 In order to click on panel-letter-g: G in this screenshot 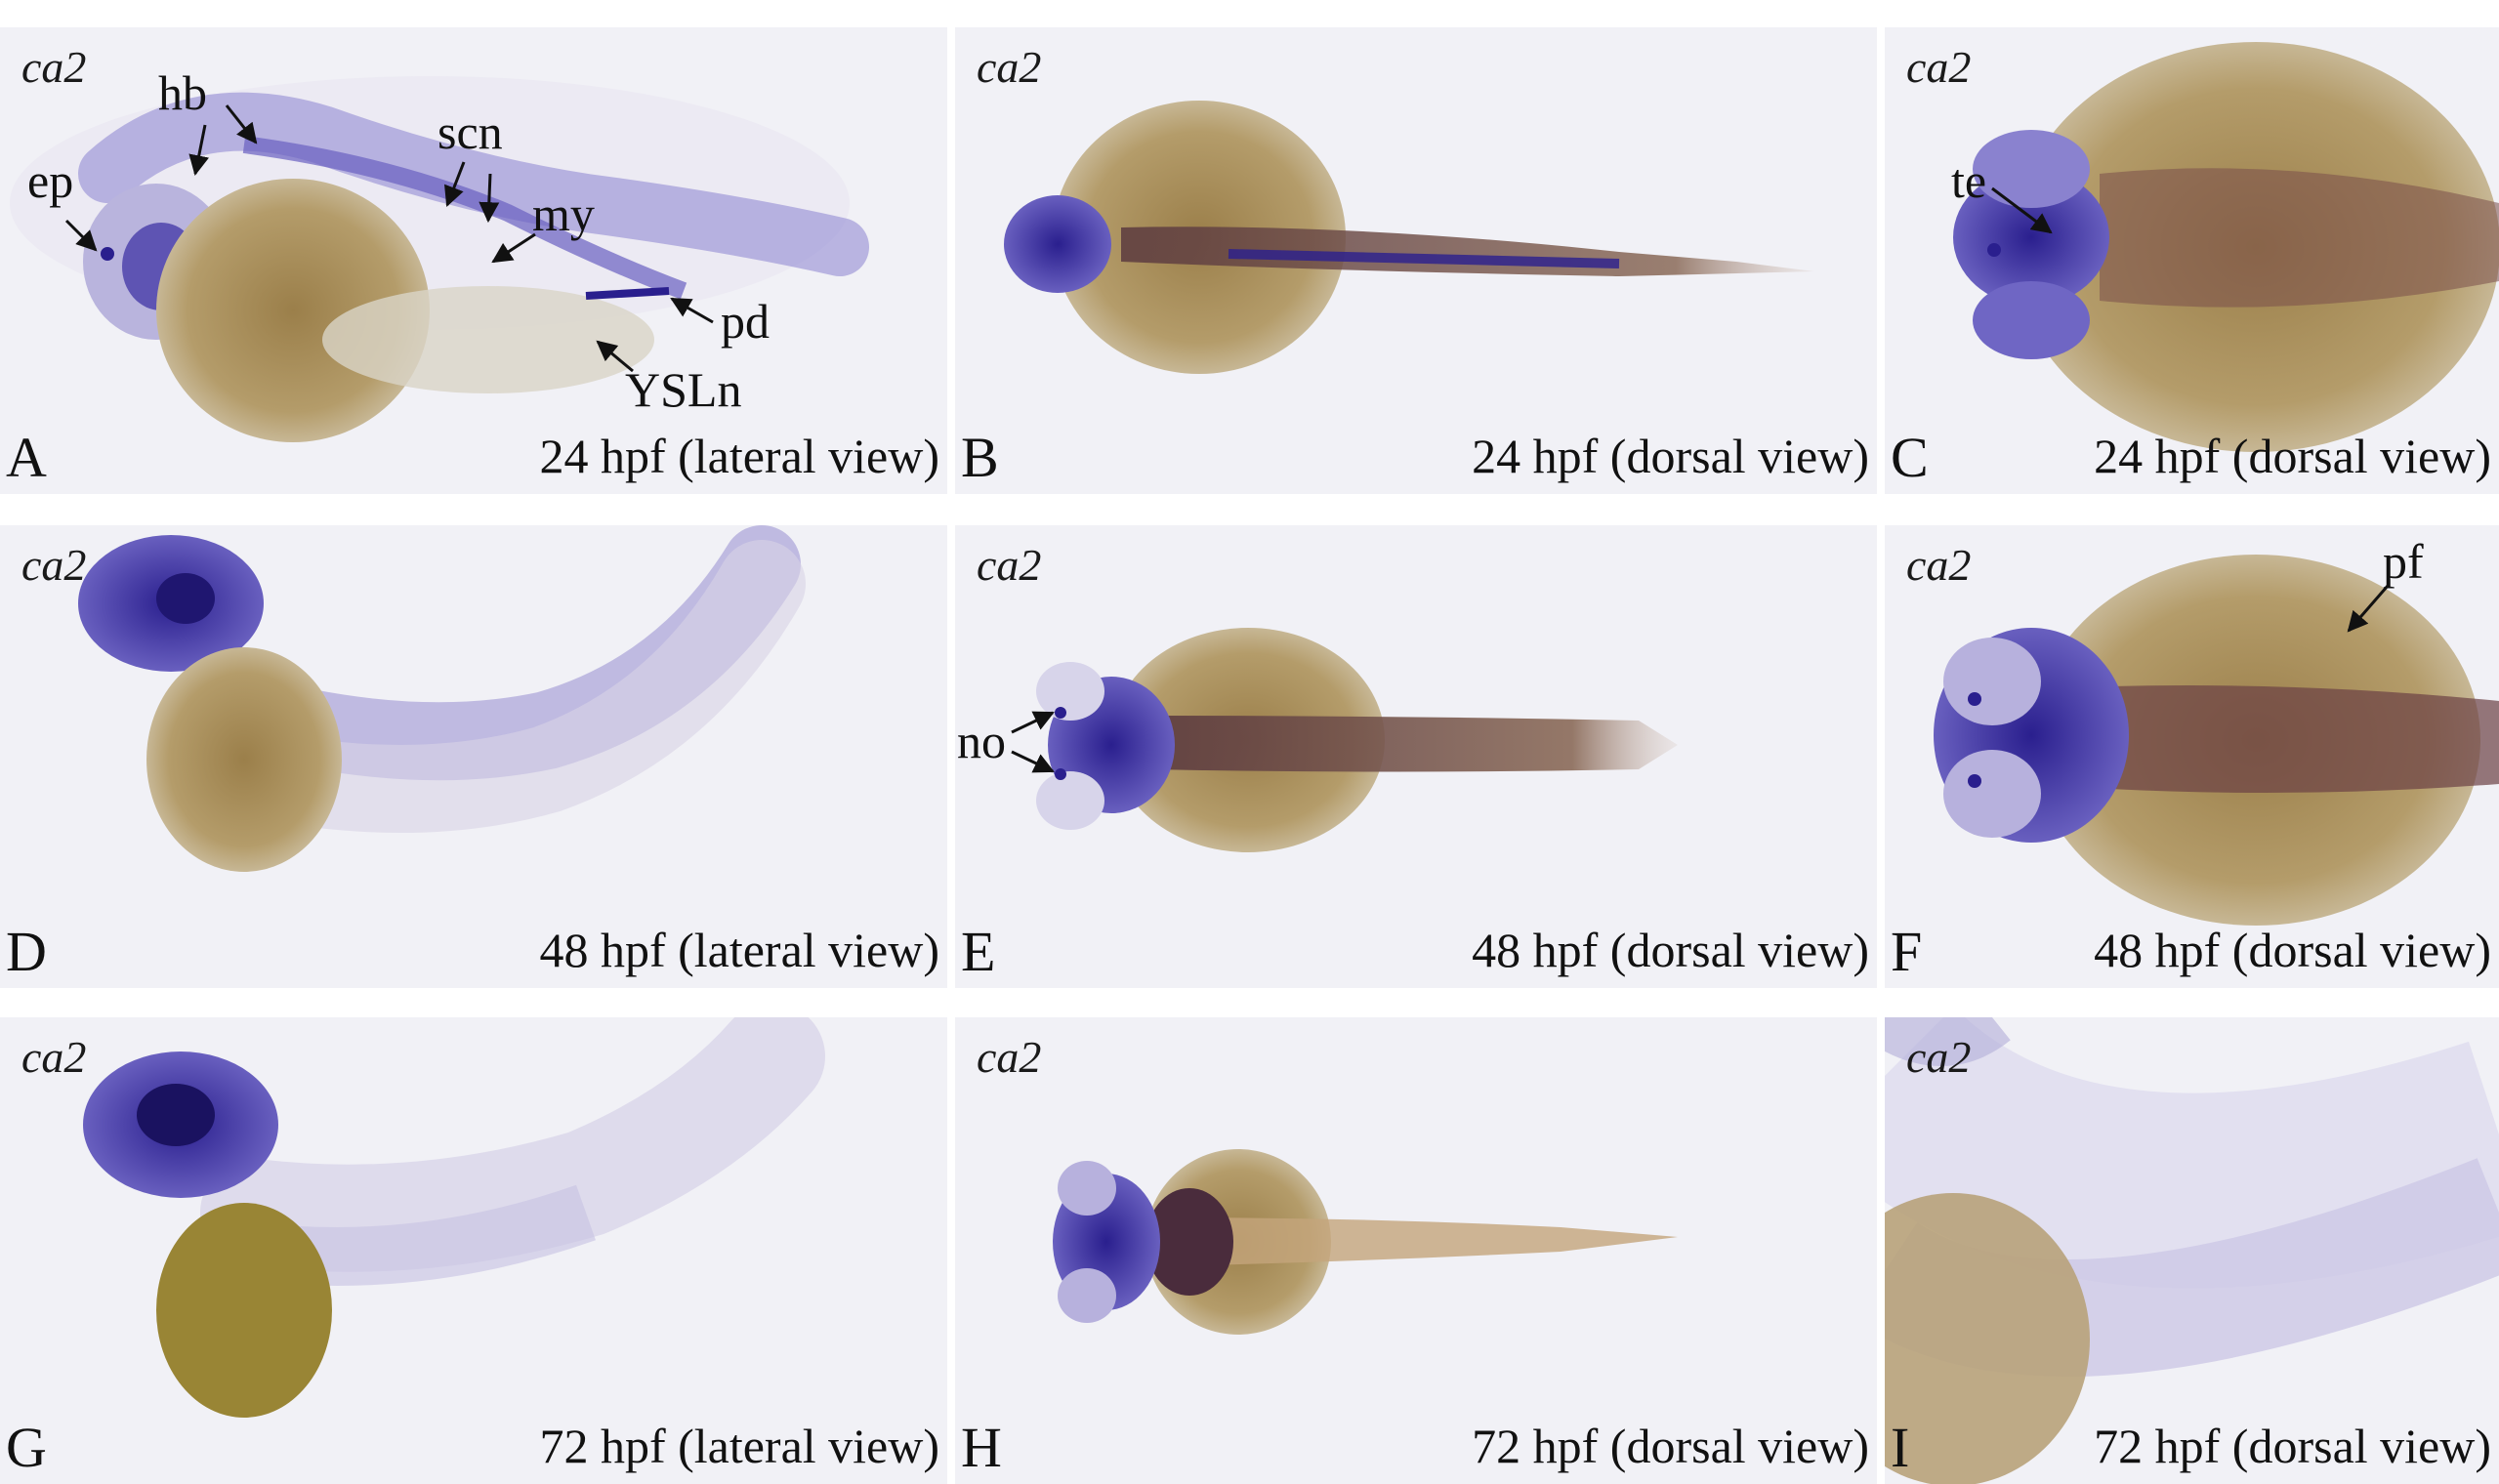, I will do `click(27, 1448)`.